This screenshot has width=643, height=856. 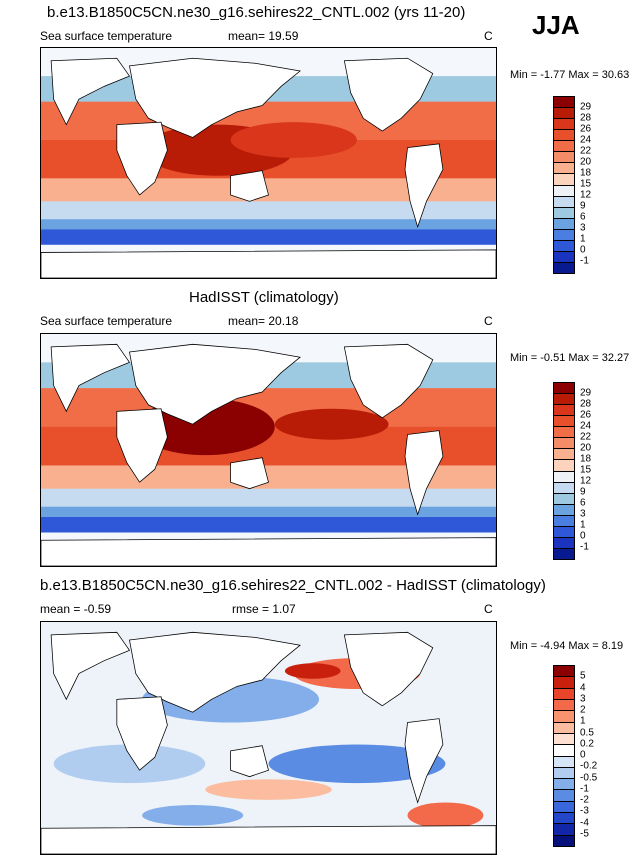 I want to click on panel1-field-label: Sea surface temperature, so click(x=106, y=36).